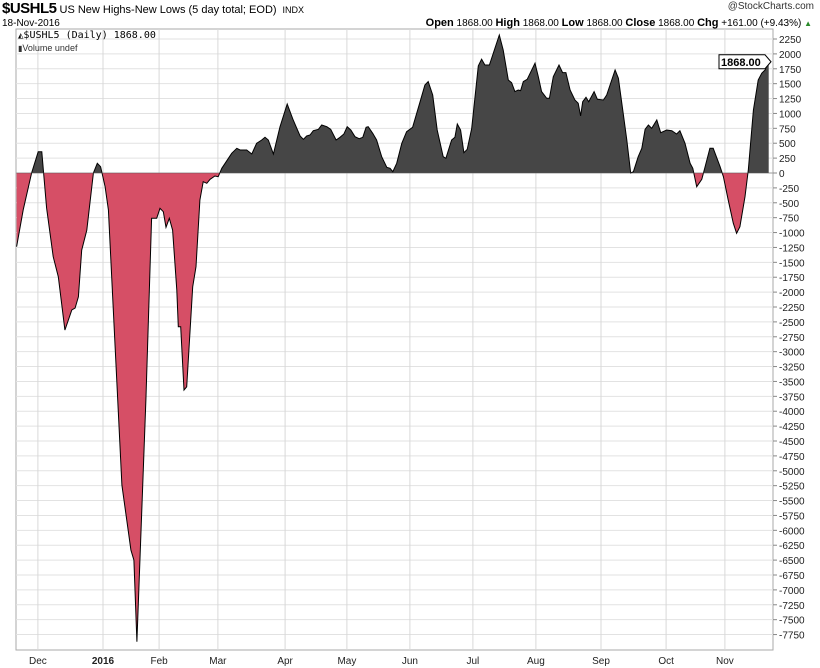 Image resolution: width=820 pixels, height=668 pixels. What do you see at coordinates (792, 234) in the screenshot?
I see `y-tick-label: -1000` at bounding box center [792, 234].